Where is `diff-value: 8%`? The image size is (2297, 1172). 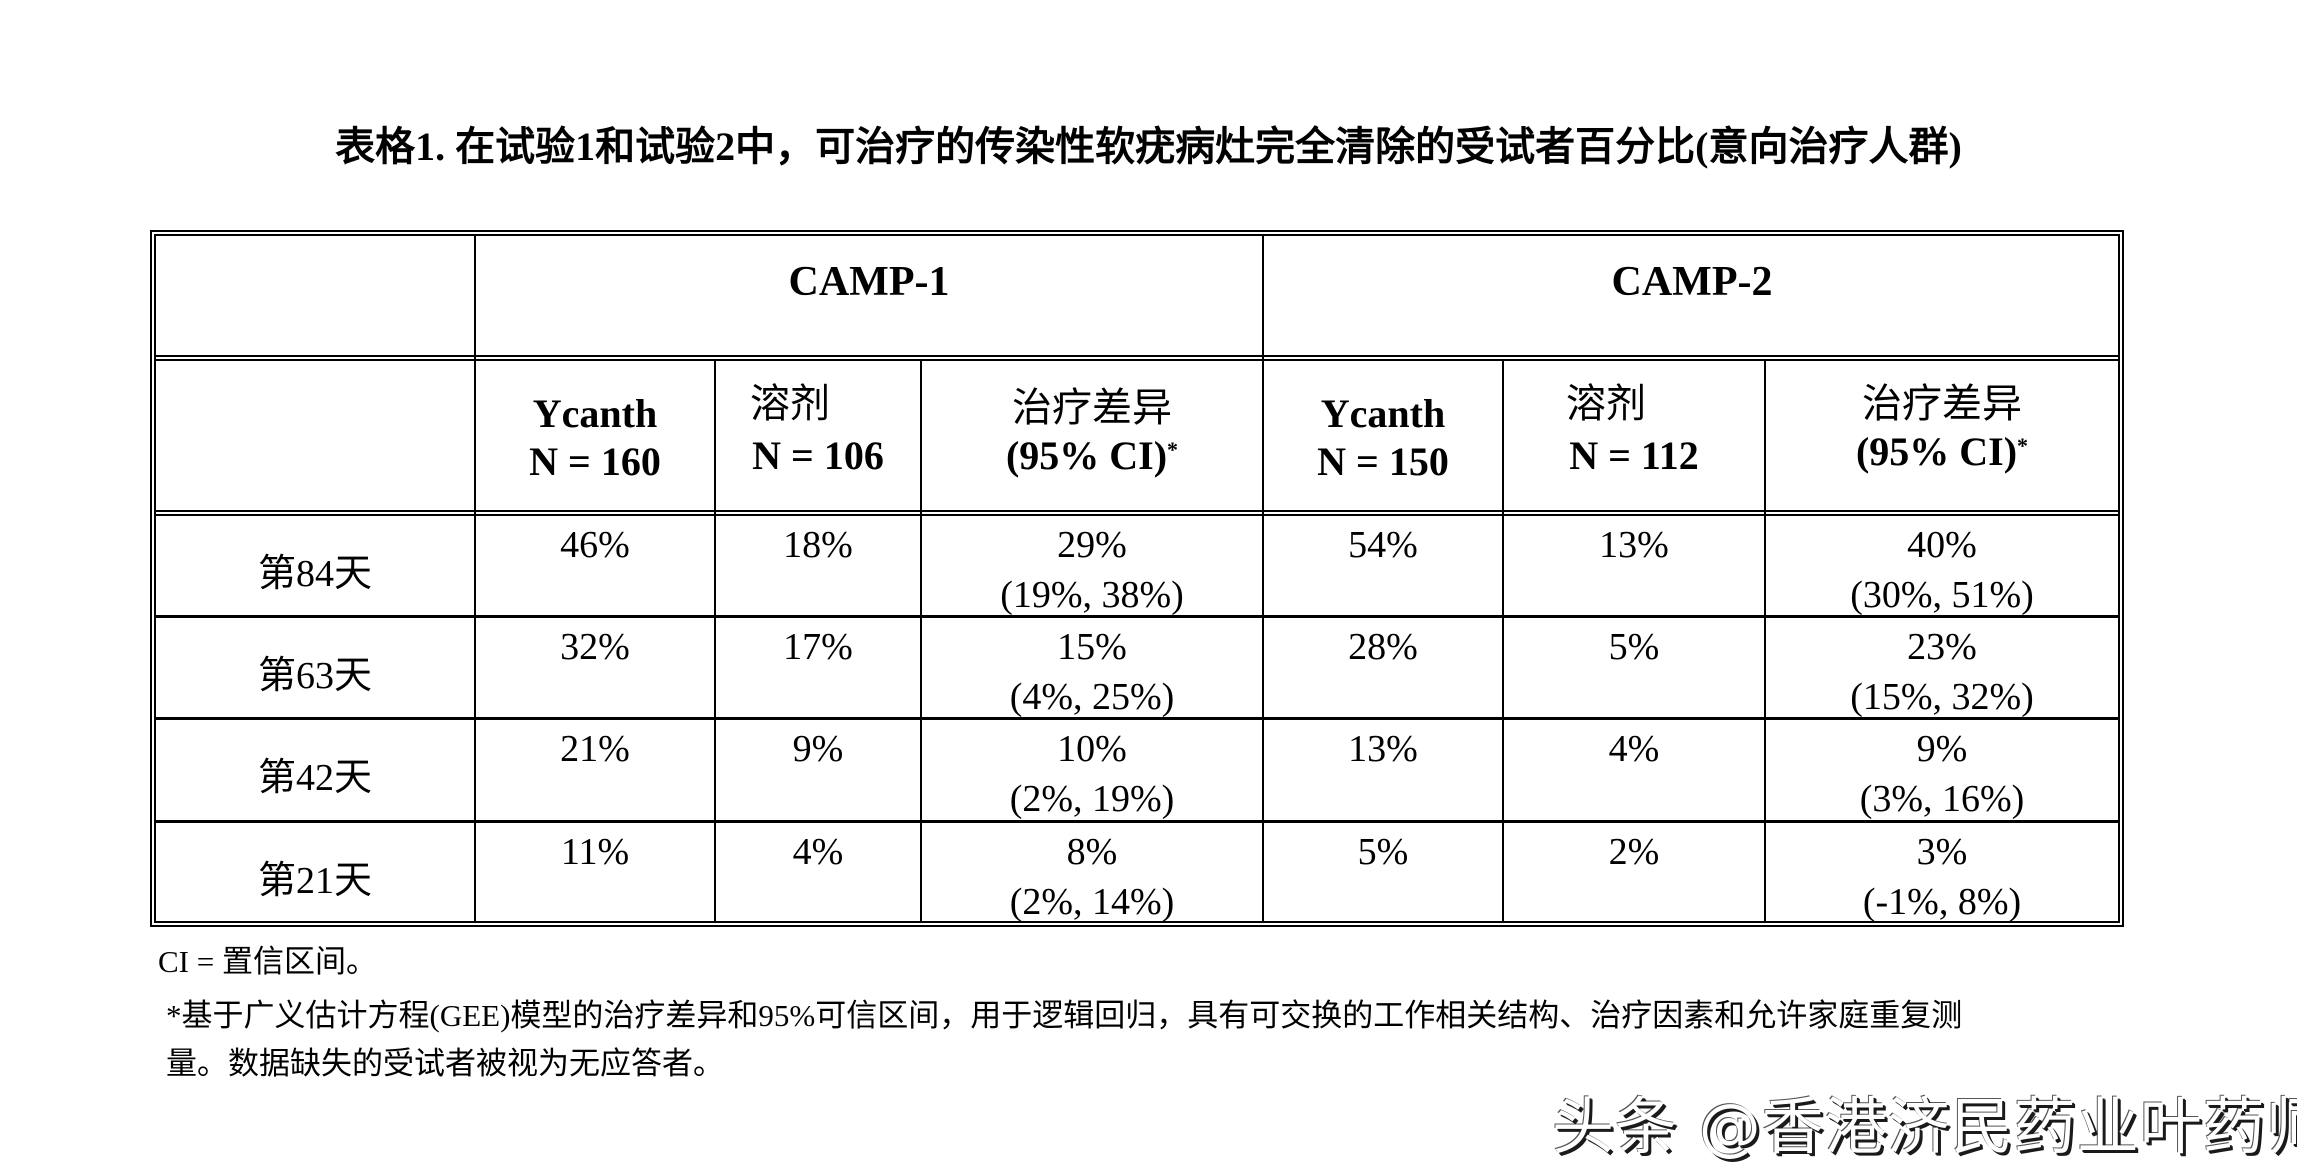
diff-value: 8% is located at coordinates (1092, 852).